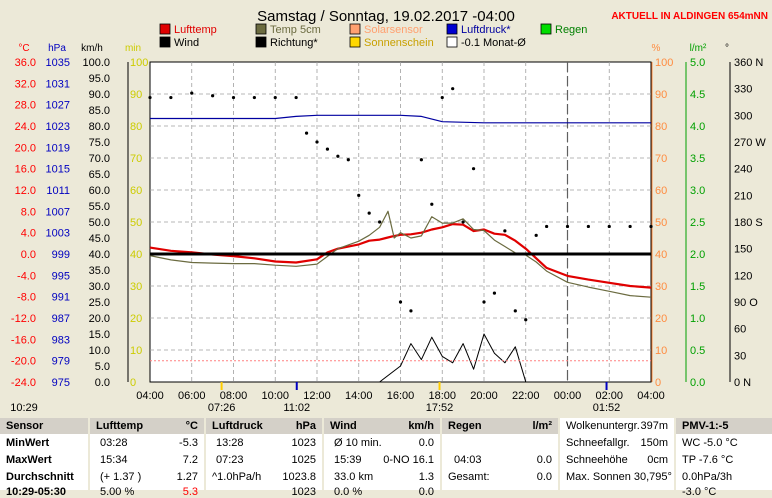  Describe the element at coordinates (299, 477) in the screenshot. I see `pressure-value: 1023.8` at that location.